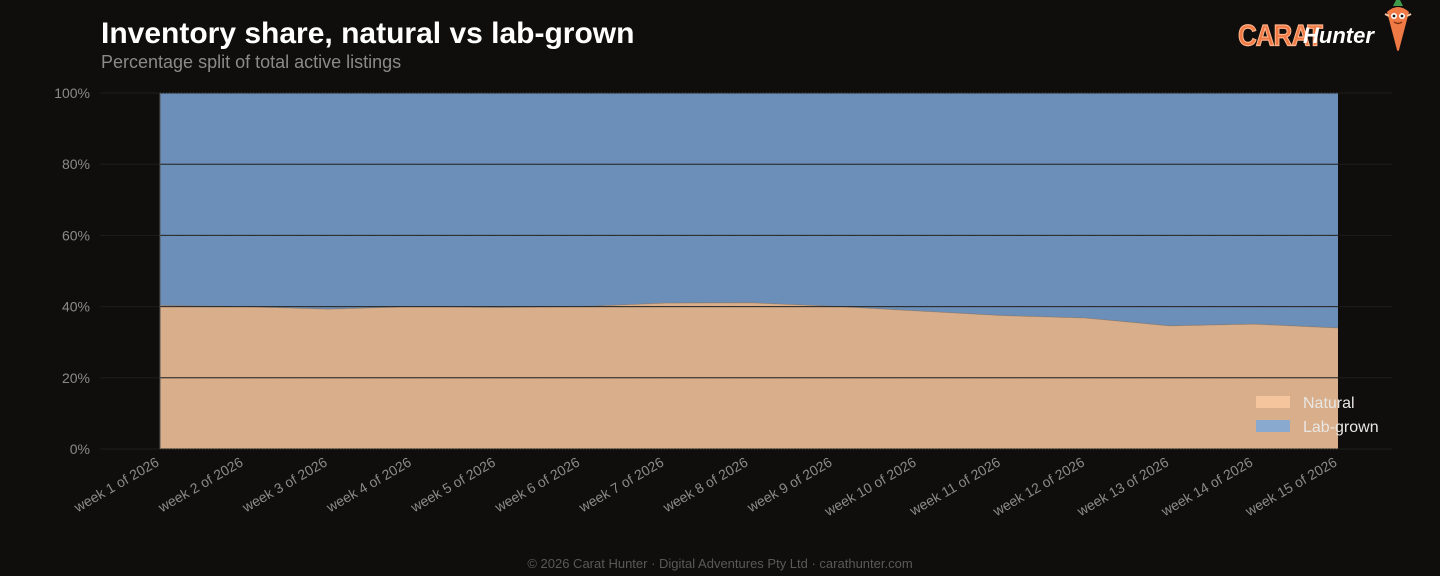  Describe the element at coordinates (704, 485) in the screenshot. I see `x-tick-label: week 8 of 2026` at that location.